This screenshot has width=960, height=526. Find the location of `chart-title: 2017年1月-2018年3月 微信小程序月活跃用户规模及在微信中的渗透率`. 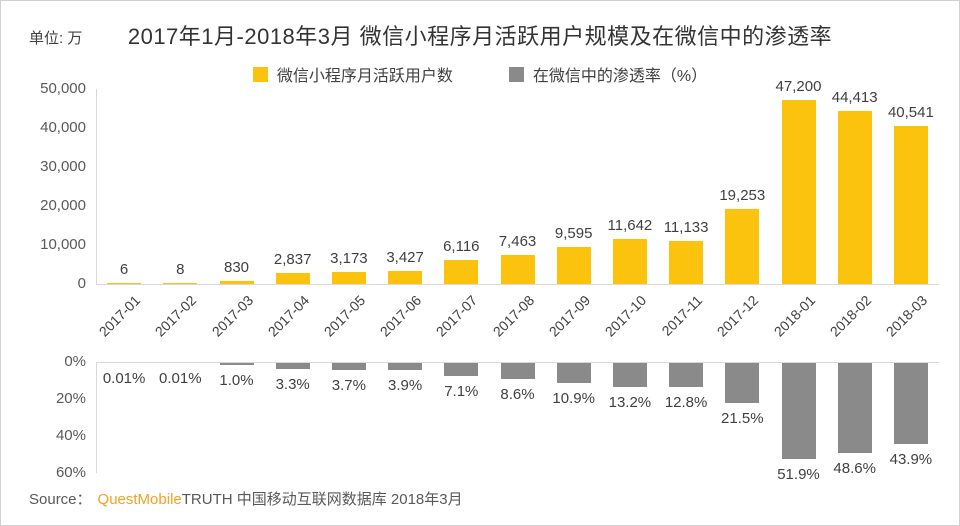

chart-title: 2017年1月-2018年3月 微信小程序月活跃用户规模及在微信中的渗透率 is located at coordinates (480, 36).